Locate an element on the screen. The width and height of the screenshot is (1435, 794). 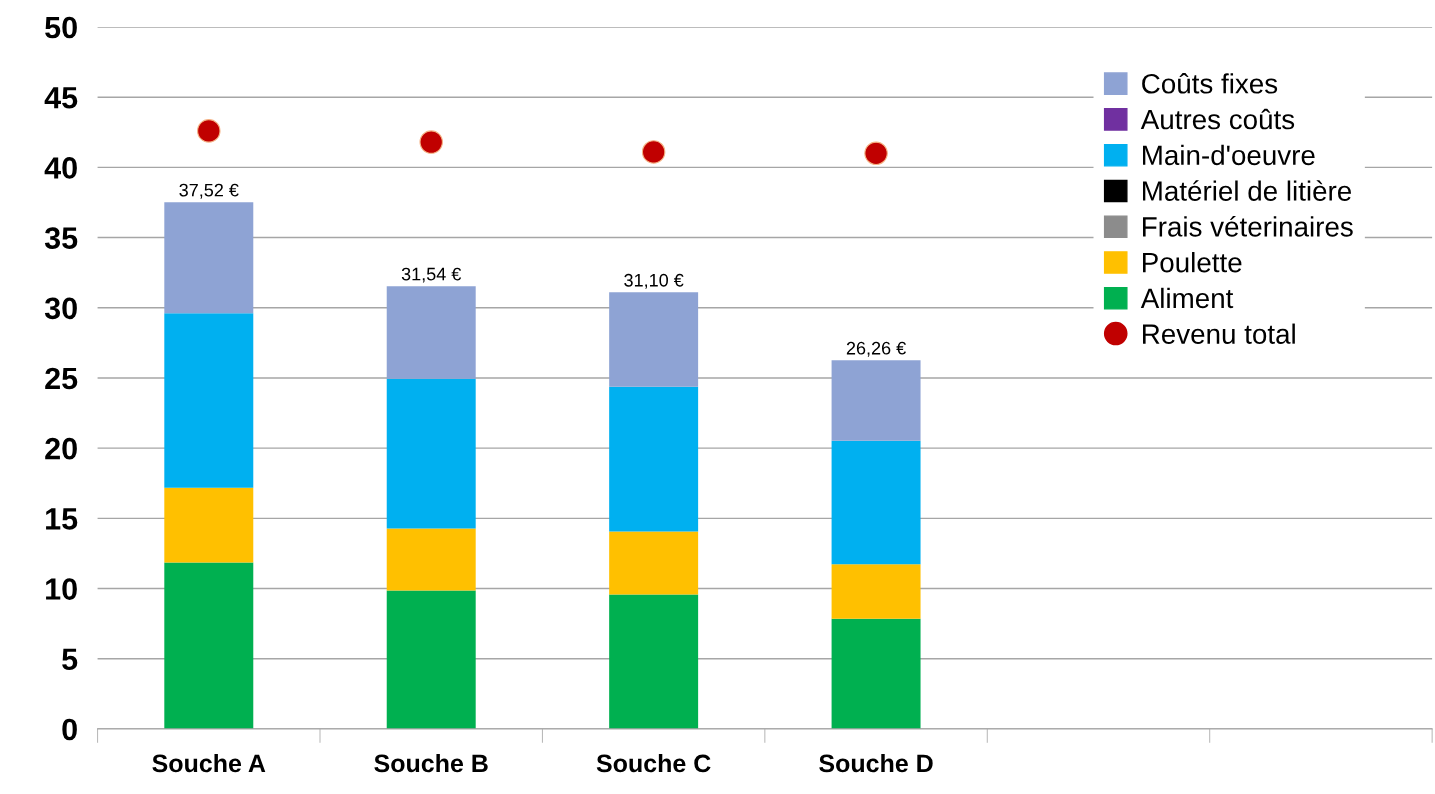
y-tick-label: 15 is located at coordinates (62, 519).